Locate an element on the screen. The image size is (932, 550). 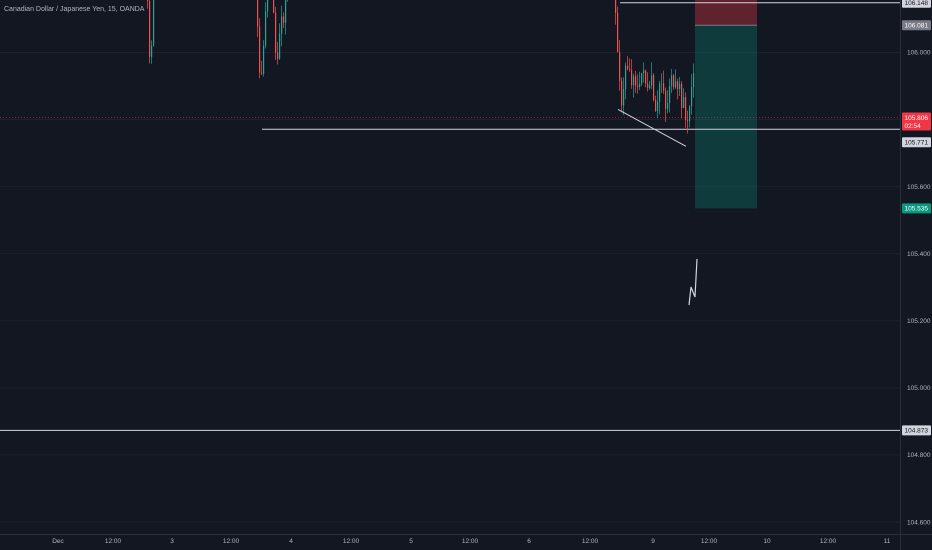
take-profit-zone is located at coordinates (726, 117).